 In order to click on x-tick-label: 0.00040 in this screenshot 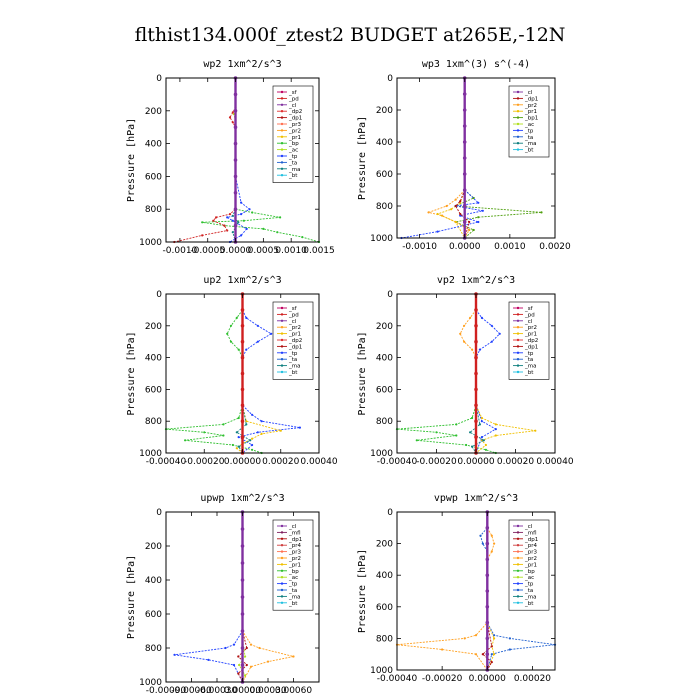, I will do `click(318, 462)`.